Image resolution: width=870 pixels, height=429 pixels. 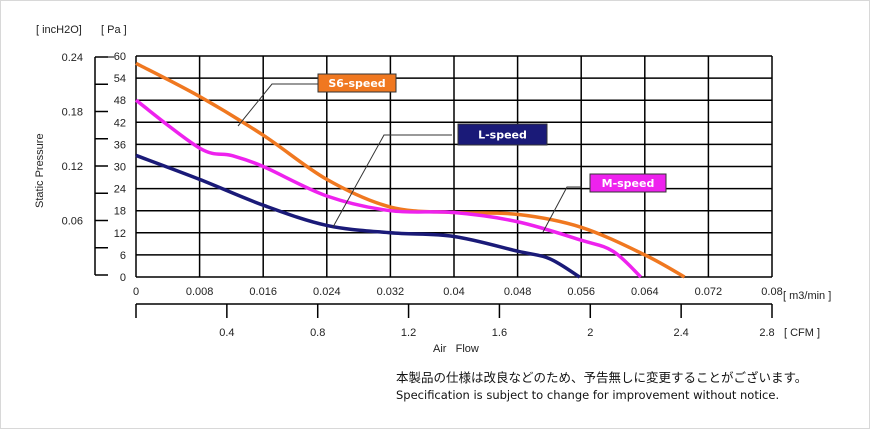 What do you see at coordinates (200, 292) in the screenshot?
I see `x-tick-label: 0.008` at bounding box center [200, 292].